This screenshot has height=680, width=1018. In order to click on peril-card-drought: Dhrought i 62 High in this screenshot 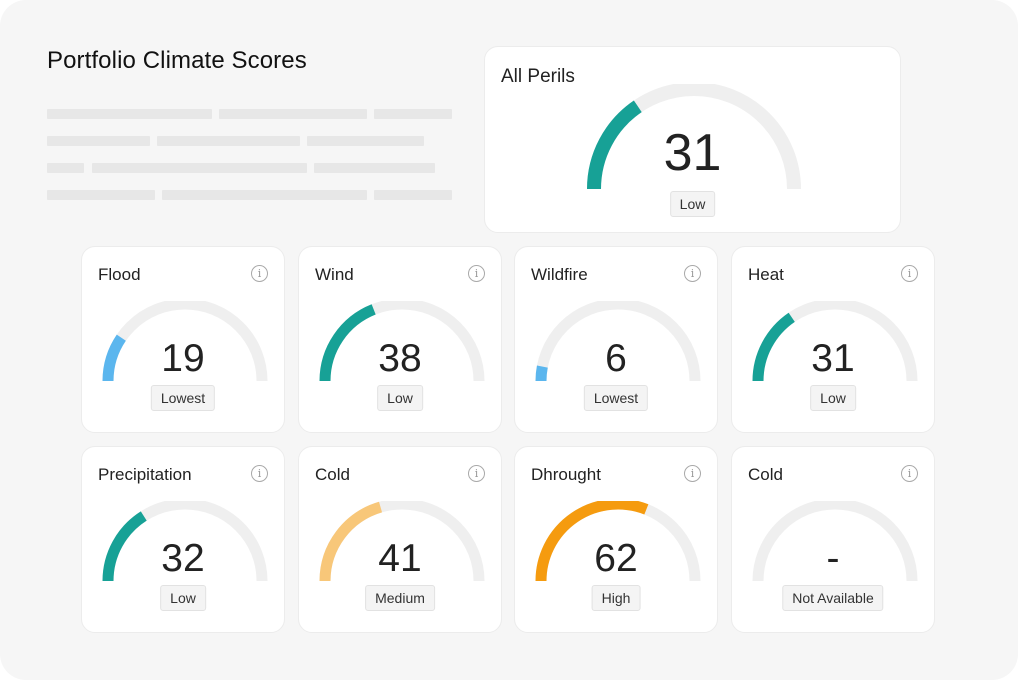, I will do `click(616, 539)`.